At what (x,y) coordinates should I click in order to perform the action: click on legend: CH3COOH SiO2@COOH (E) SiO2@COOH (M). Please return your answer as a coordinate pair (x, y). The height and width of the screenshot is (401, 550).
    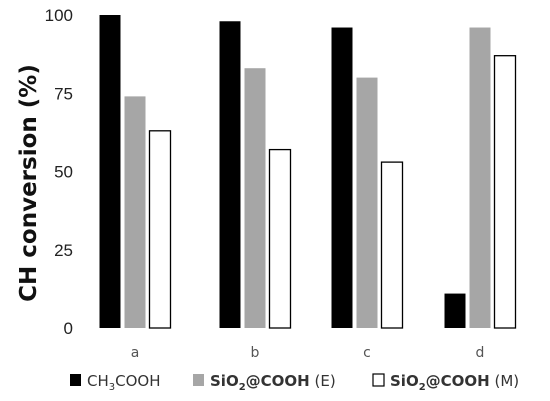
    Looking at the image, I should click on (294, 382).